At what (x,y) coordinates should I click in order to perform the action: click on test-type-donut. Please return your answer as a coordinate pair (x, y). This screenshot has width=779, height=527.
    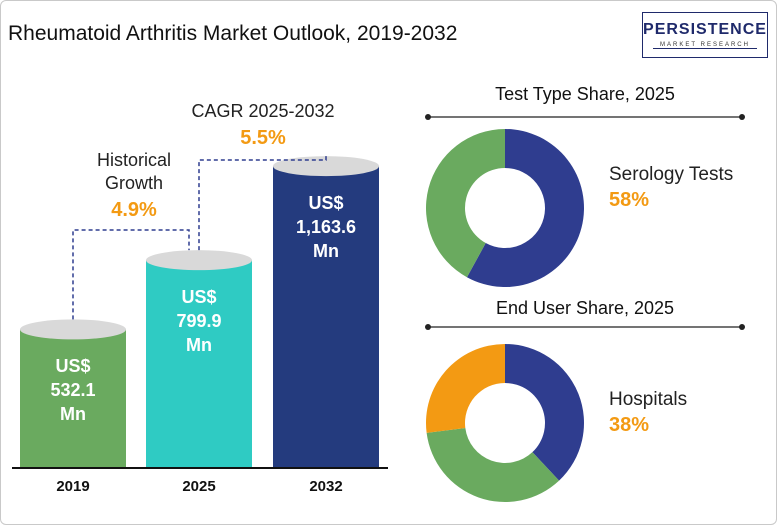
    Looking at the image, I should click on (505, 208).